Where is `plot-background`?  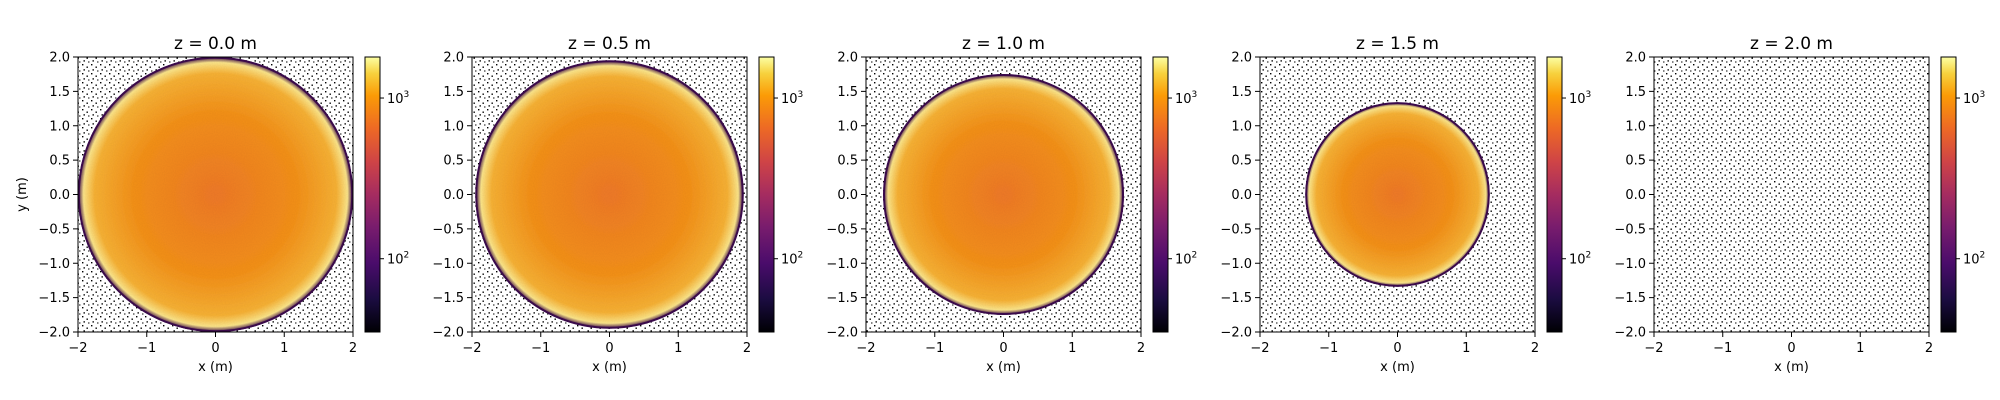
plot-background is located at coordinates (1791, 194).